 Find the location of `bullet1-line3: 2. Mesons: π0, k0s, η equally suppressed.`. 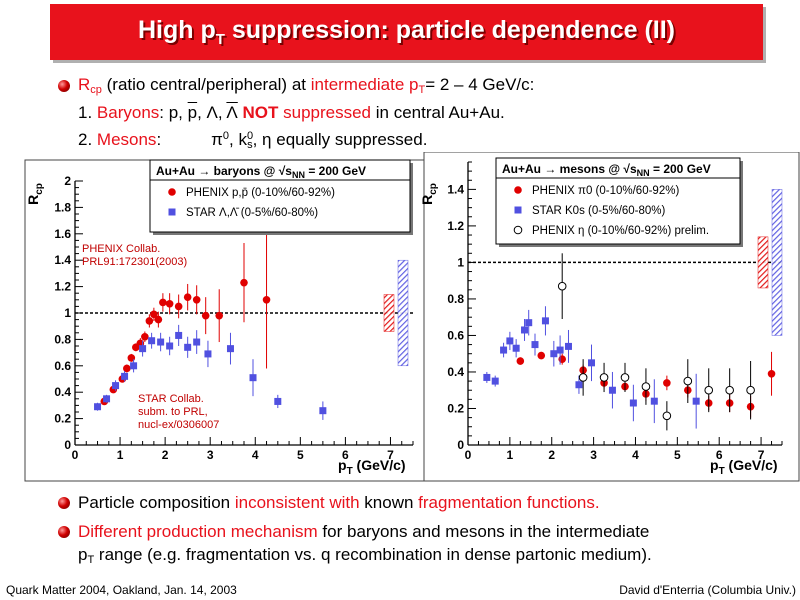

bullet1-line3: 2. Mesons: π0, k0s, η equally suppressed. is located at coordinates (253, 140).